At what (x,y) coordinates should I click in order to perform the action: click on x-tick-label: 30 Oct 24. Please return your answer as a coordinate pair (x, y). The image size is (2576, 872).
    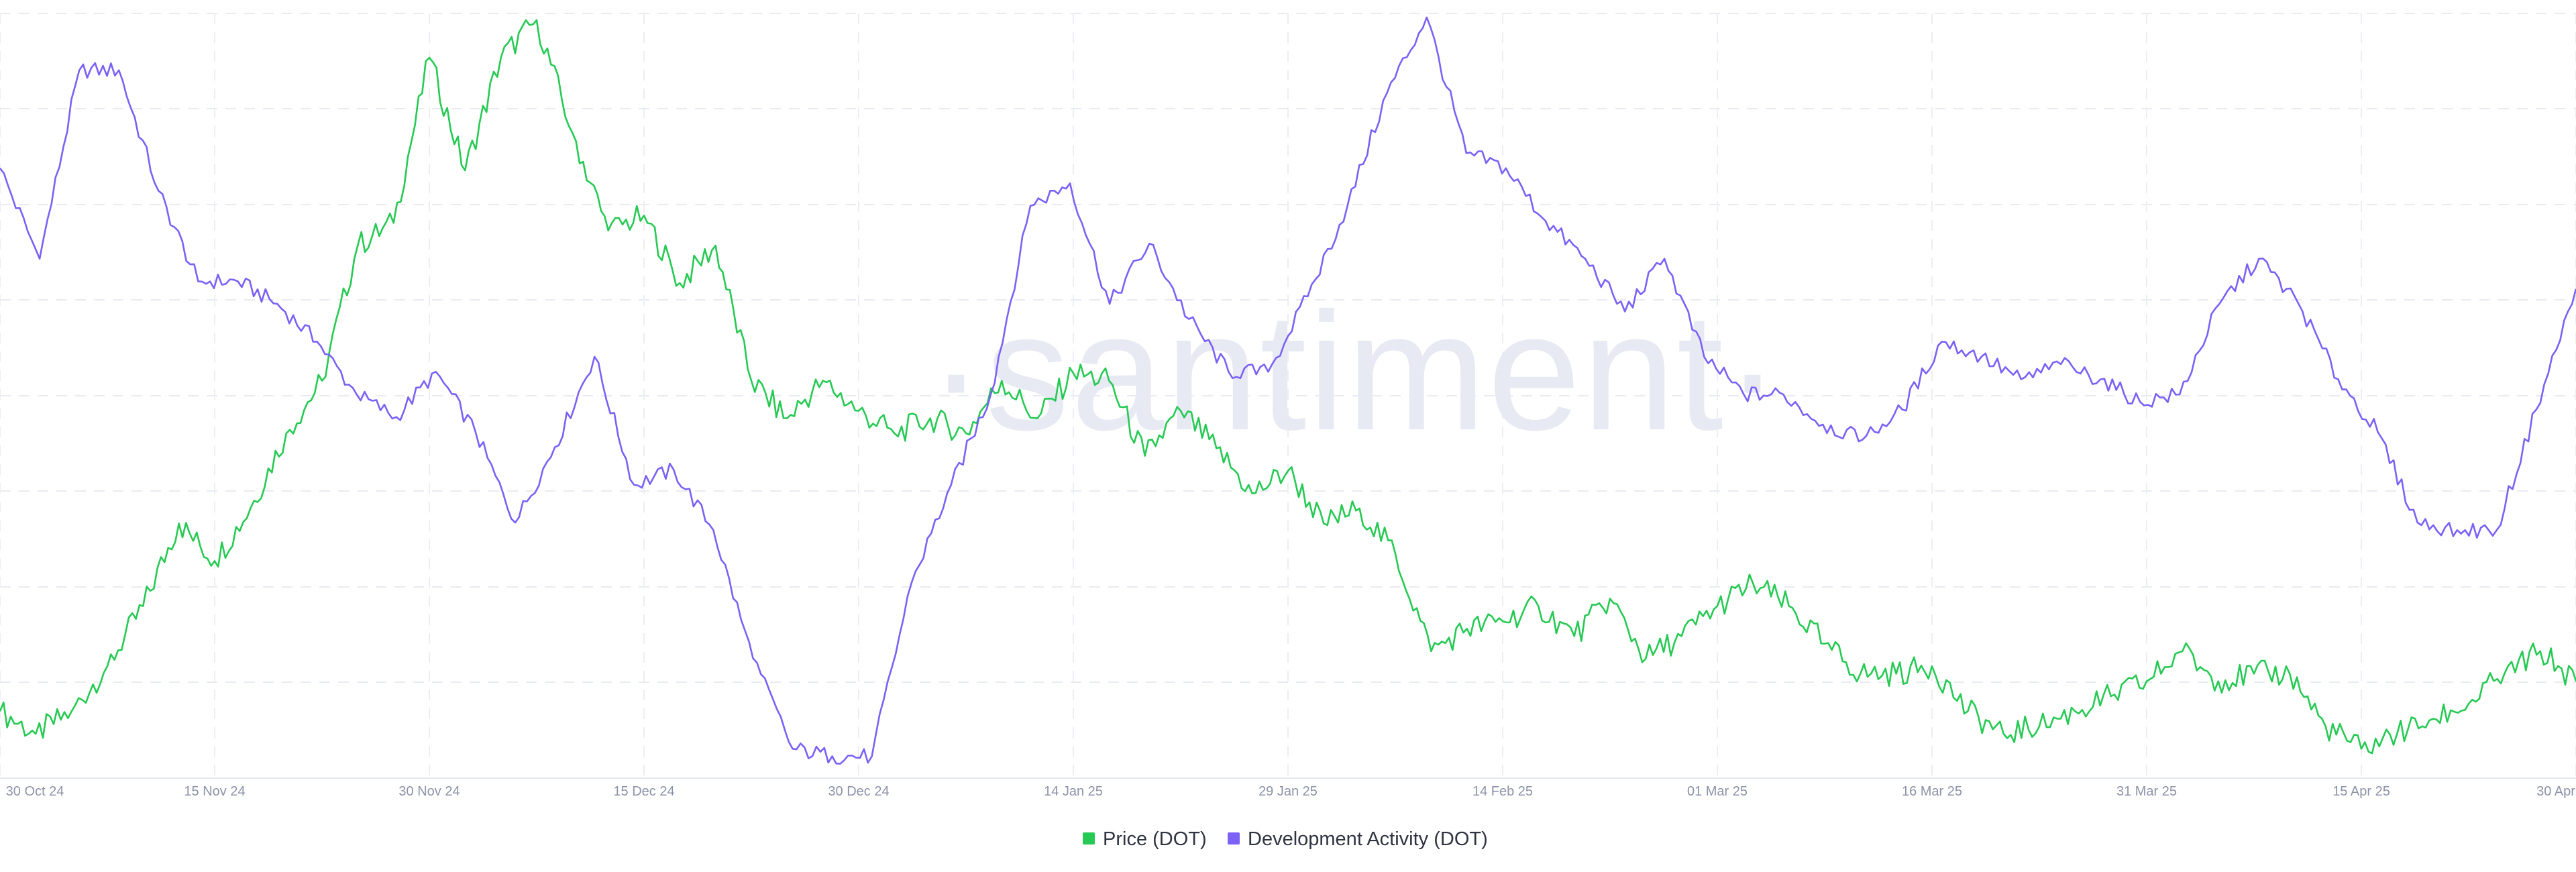
    Looking at the image, I should click on (35, 791).